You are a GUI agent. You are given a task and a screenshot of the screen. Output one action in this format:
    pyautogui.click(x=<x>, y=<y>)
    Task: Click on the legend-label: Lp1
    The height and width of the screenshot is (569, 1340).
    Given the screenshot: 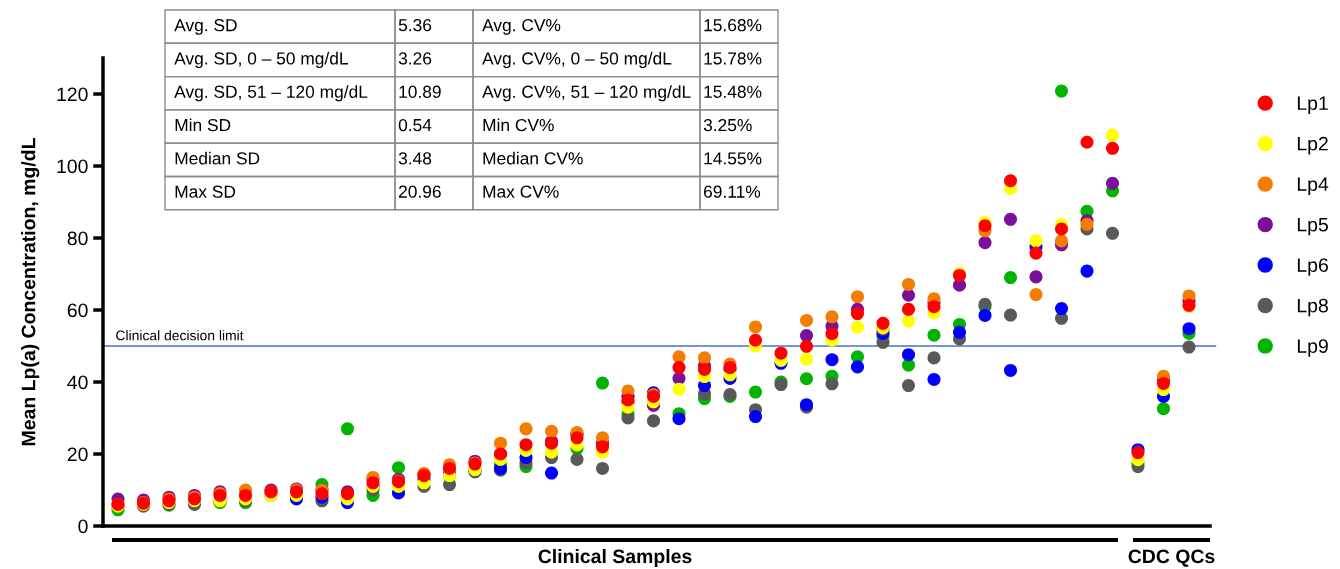 What is the action you would take?
    pyautogui.click(x=1312, y=105)
    